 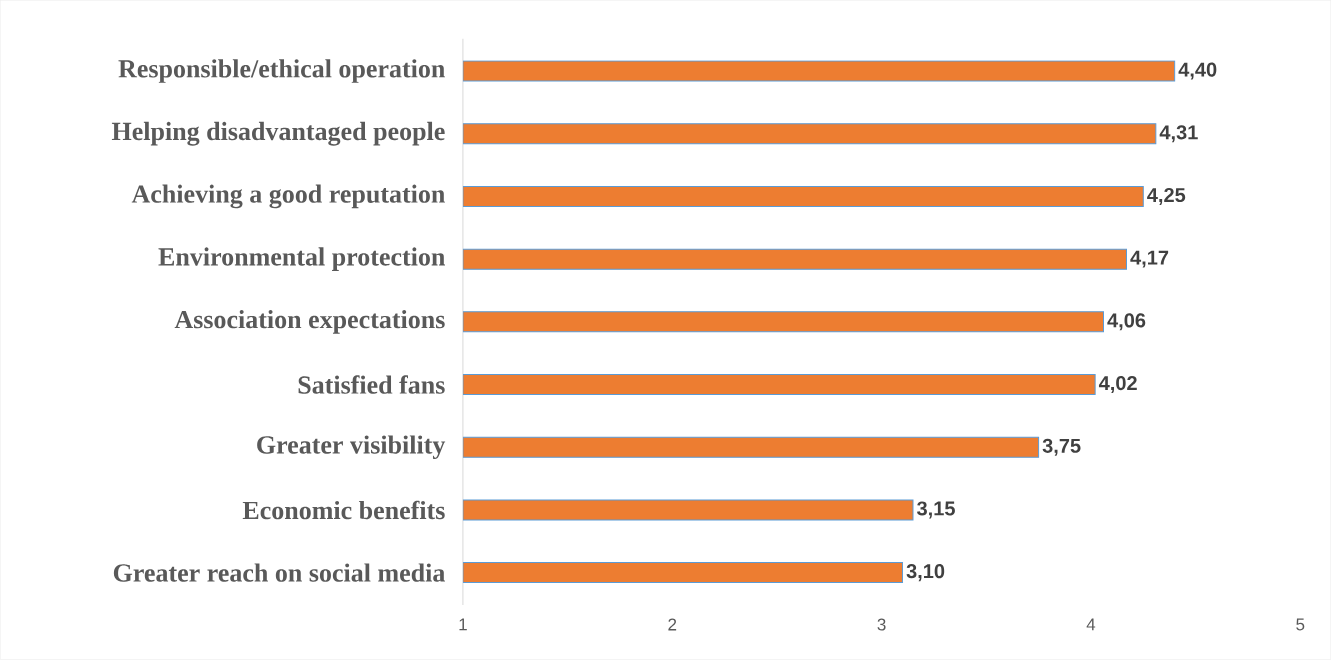 What do you see at coordinates (343, 510) in the screenshot?
I see `y-tick-label: Economic benefits` at bounding box center [343, 510].